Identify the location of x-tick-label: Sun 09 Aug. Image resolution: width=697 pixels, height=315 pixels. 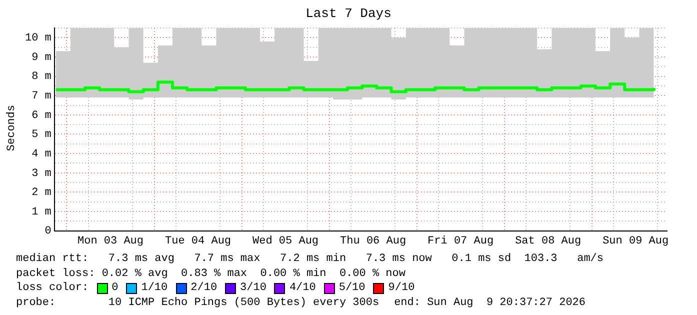
(635, 241).